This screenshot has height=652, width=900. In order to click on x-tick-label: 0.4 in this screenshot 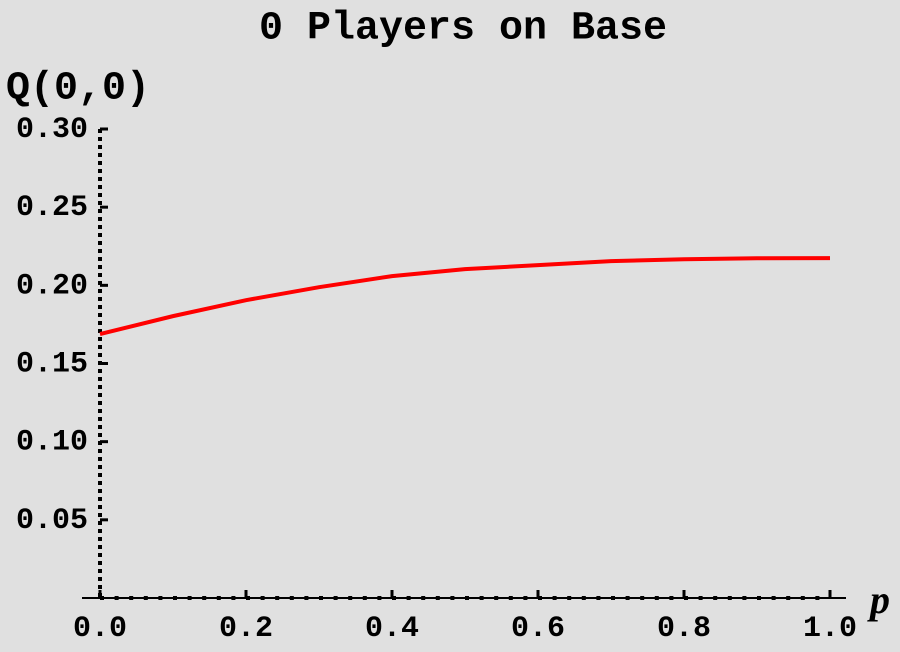, I will do `click(392, 629)`.